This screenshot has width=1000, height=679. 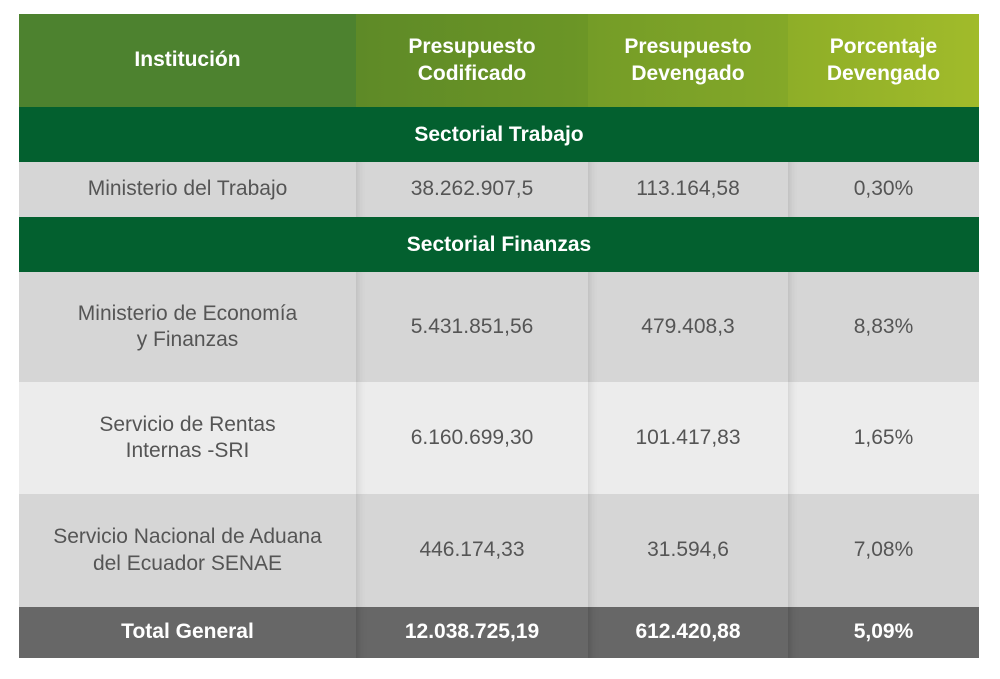 I want to click on institution-cell: Ministerio de Economía y Finanzas, so click(x=187, y=327).